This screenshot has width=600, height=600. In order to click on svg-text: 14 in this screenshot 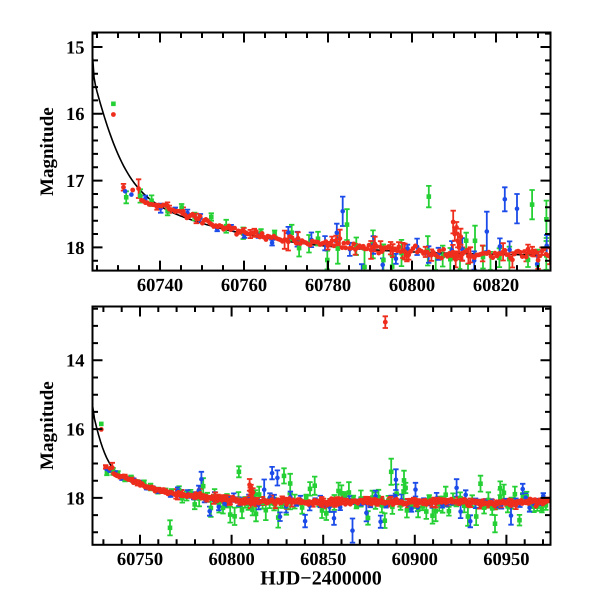, I will do `click(75, 362)`.